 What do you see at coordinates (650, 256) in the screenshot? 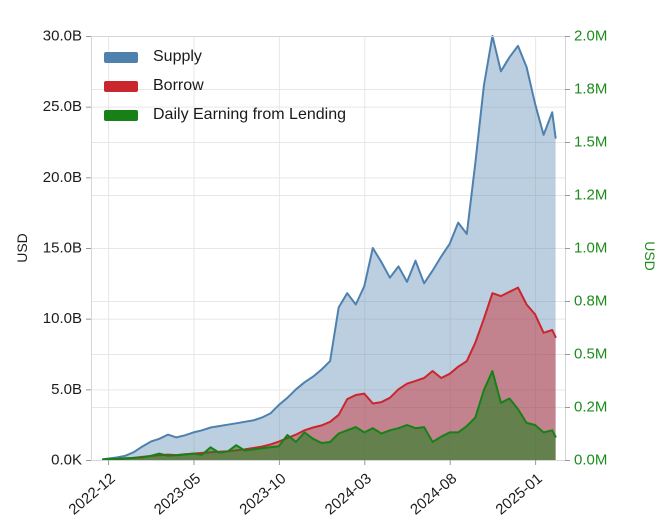
I see `right-axis-title: USD` at bounding box center [650, 256].